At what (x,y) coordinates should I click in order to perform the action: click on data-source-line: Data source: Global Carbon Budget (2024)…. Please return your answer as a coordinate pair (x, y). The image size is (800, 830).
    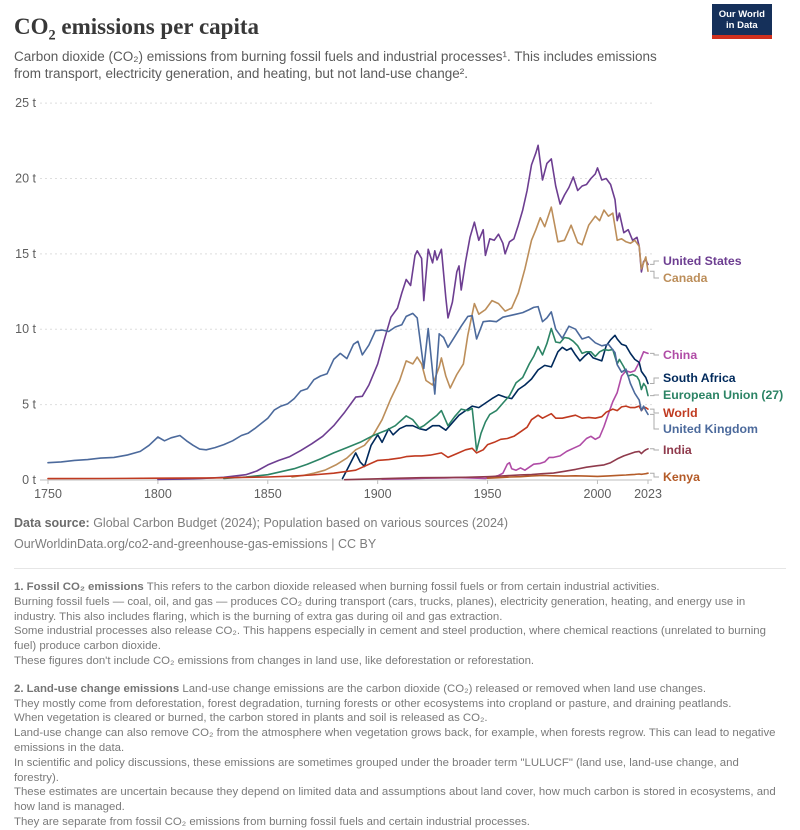
    Looking at the image, I should click on (261, 523).